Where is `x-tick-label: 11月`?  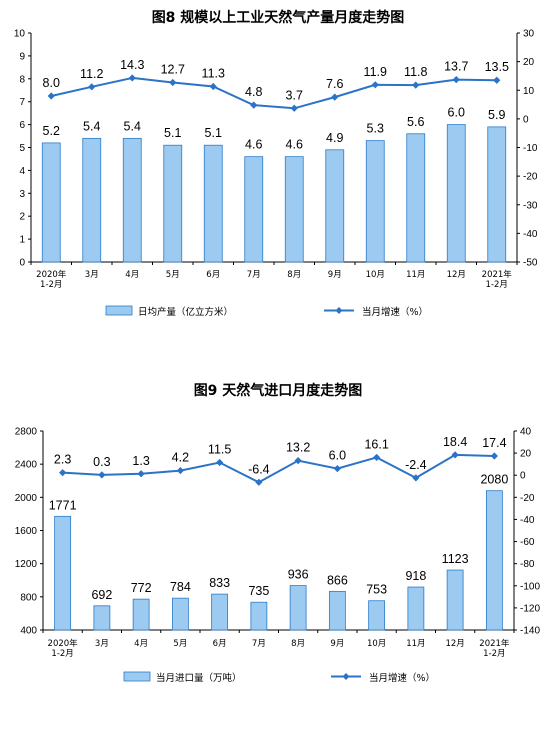 x-tick-label: 11月 is located at coordinates (415, 644).